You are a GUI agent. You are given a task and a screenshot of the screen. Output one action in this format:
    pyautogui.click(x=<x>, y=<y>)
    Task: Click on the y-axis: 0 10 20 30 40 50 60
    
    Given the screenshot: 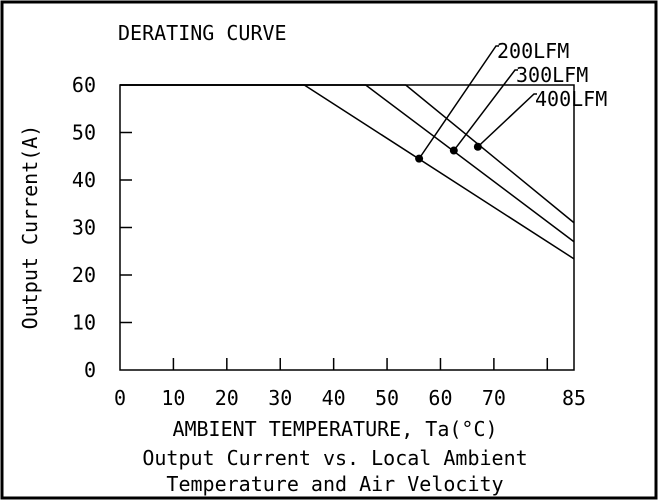 What is the action you would take?
    pyautogui.click(x=102, y=227)
    